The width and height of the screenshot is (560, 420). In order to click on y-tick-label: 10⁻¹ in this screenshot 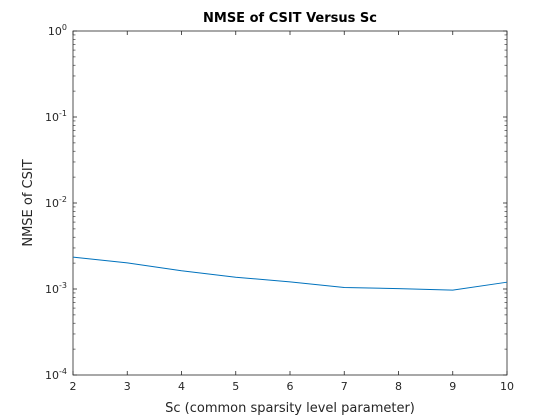, I will do `click(56, 116)`.